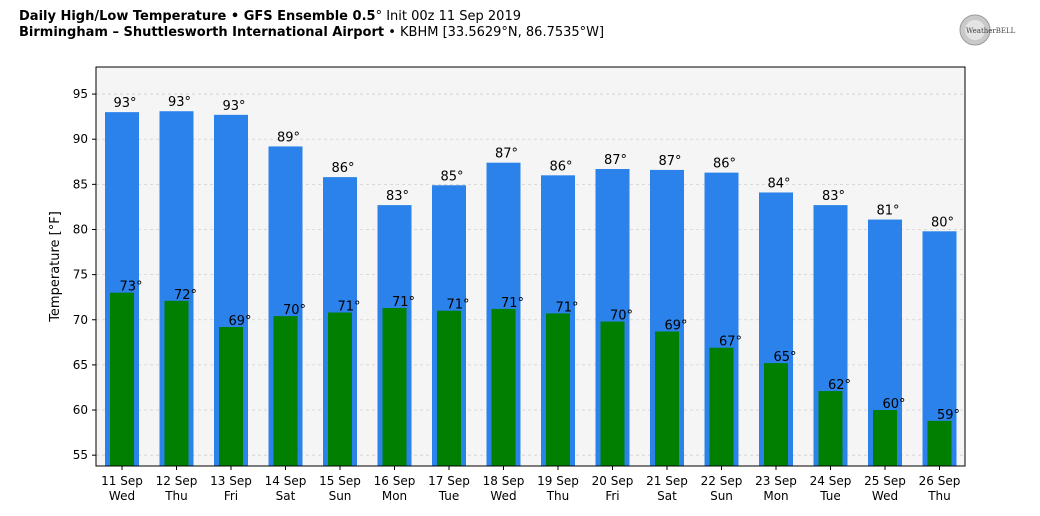 The height and width of the screenshot is (516, 1040). What do you see at coordinates (80, 410) in the screenshot?
I see `y-tick-label: 60` at bounding box center [80, 410].